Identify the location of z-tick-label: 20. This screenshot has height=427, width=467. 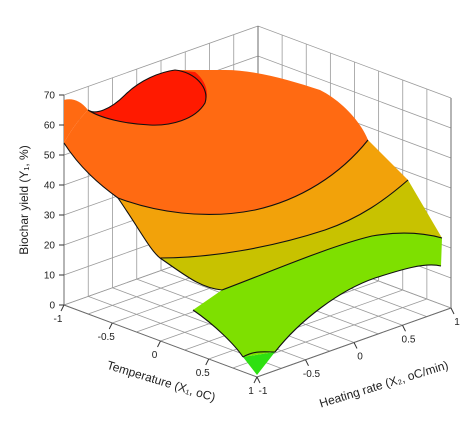
(50, 246).